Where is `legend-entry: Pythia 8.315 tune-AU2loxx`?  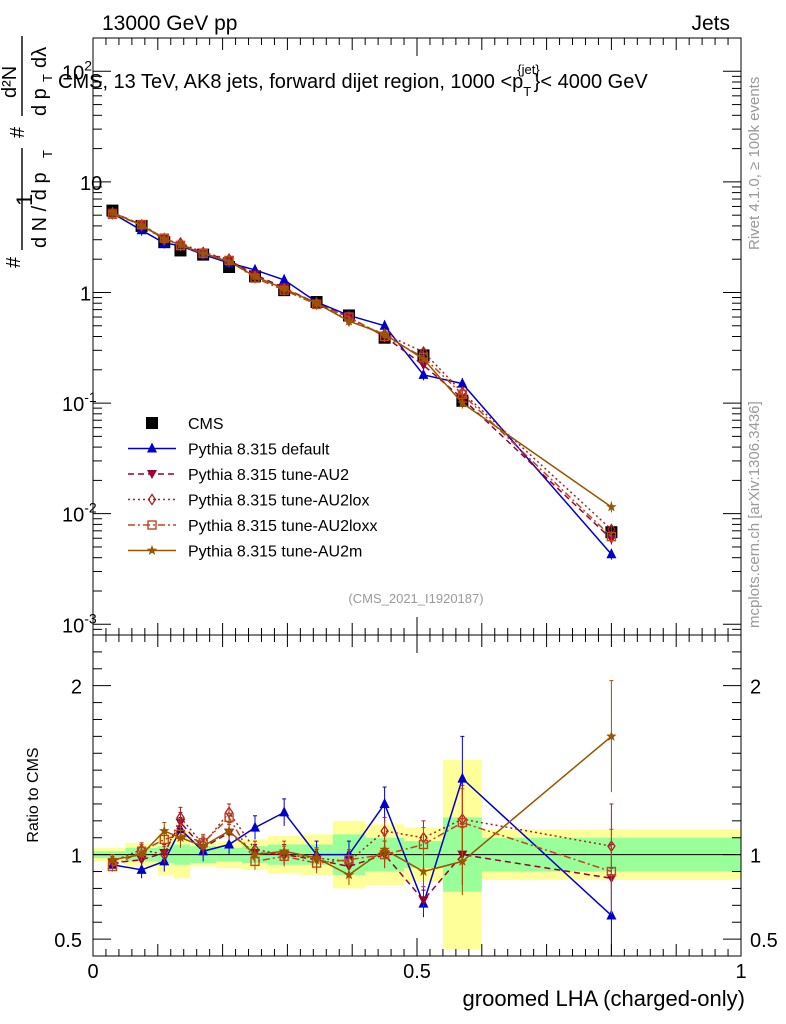
legend-entry: Pythia 8.315 tune-AU2loxx is located at coordinates (252, 526).